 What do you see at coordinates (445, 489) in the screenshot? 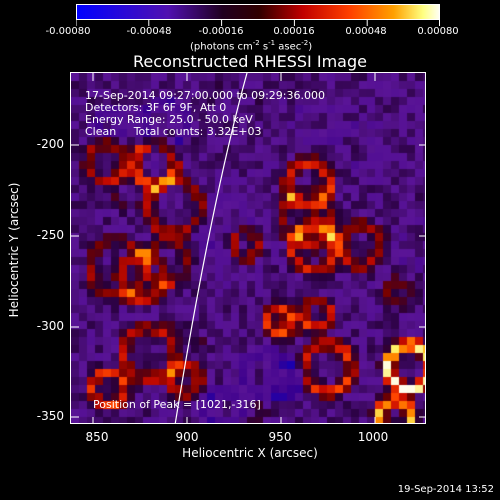
I see `timestamp: 19-Sep-2014 13:52` at bounding box center [445, 489].